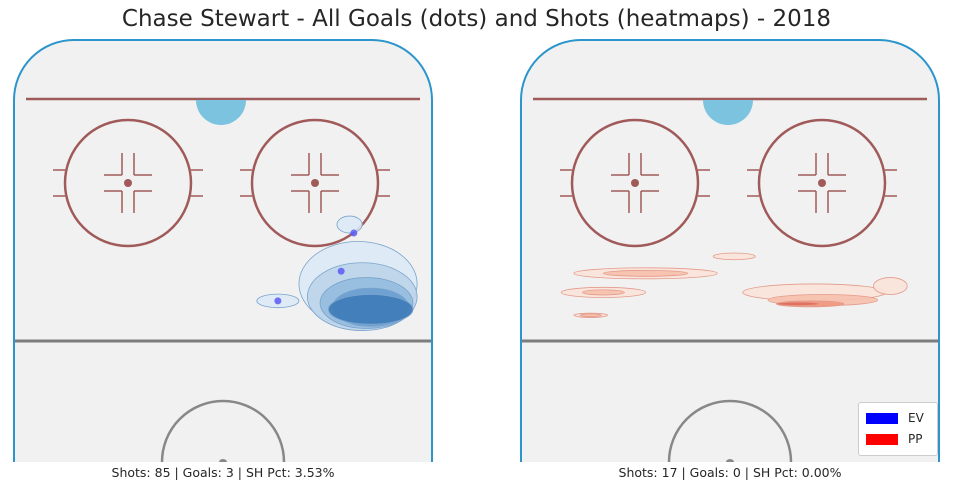  Describe the element at coordinates (730, 472) in the screenshot. I see `pp-stats-caption: Shots: 17 | Goals: 0 | SH Pct: 0.00%` at that location.